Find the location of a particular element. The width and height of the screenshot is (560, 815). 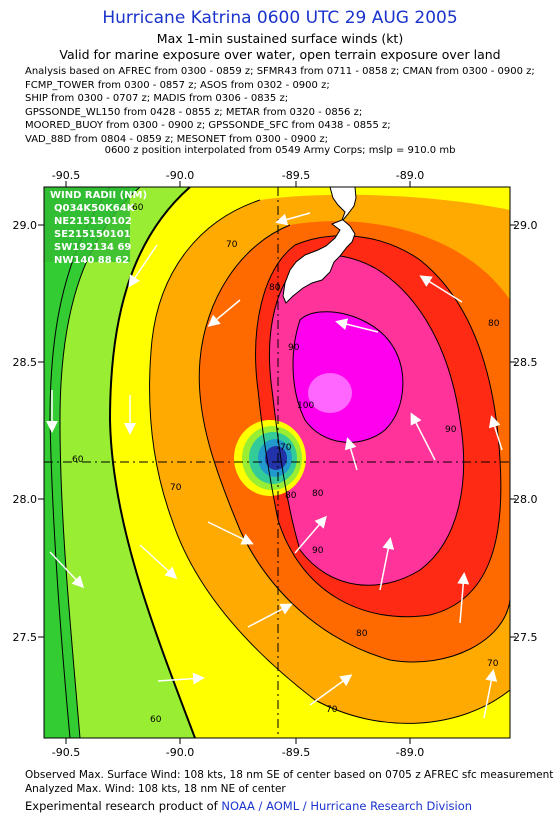

map-subtitle: Max 1-min sustained surface winds (kt) is located at coordinates (280, 38).